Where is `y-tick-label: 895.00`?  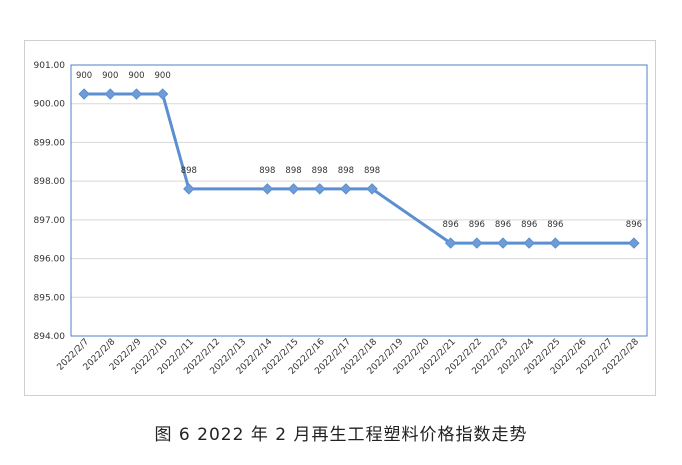
y-tick-label: 895.00 is located at coordinates (50, 298).